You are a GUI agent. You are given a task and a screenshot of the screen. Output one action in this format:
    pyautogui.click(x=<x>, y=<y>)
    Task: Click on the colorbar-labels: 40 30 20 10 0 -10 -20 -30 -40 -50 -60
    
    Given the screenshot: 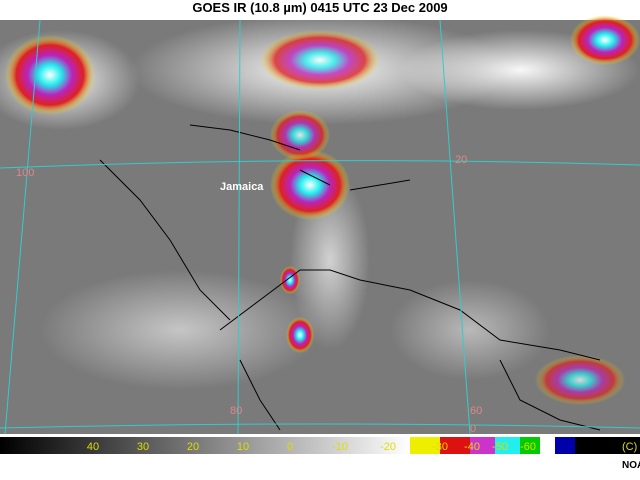 What is the action you would take?
    pyautogui.click(x=311, y=447)
    